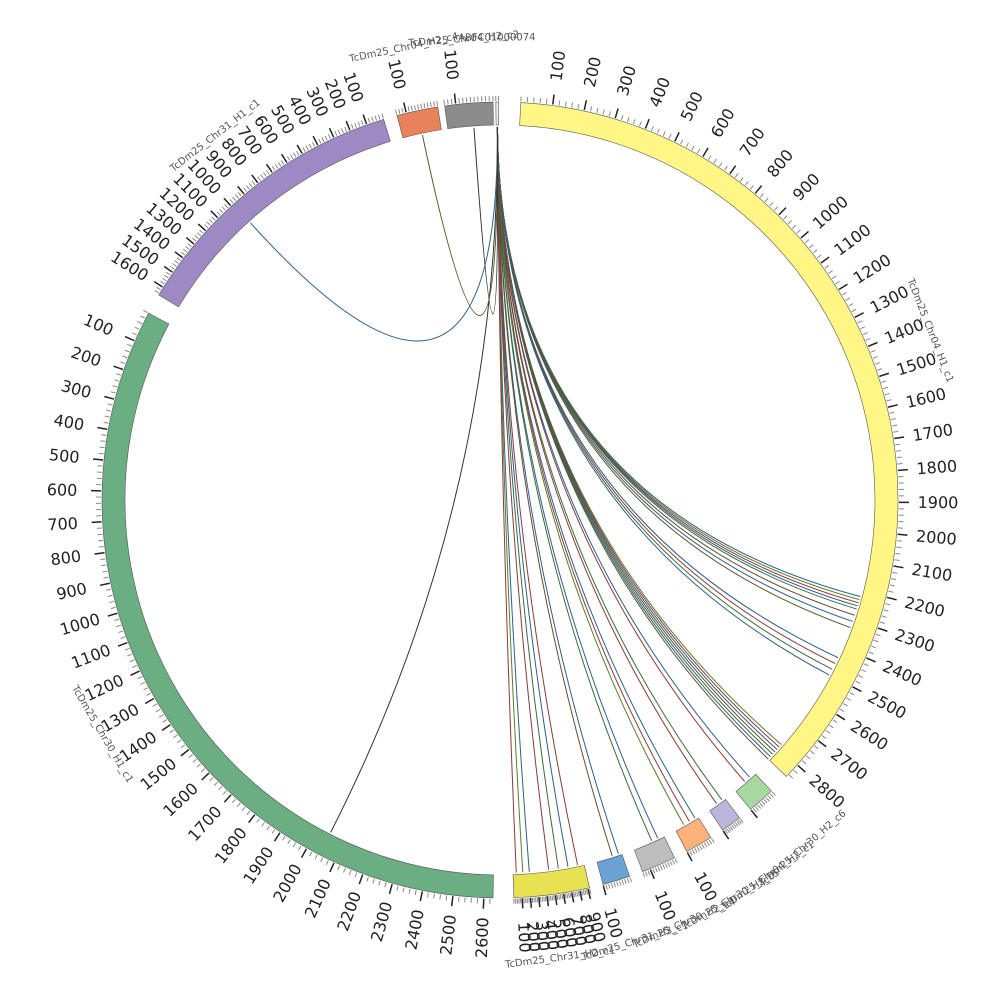  I want to click on tick-label: 2500, so click(448, 935).